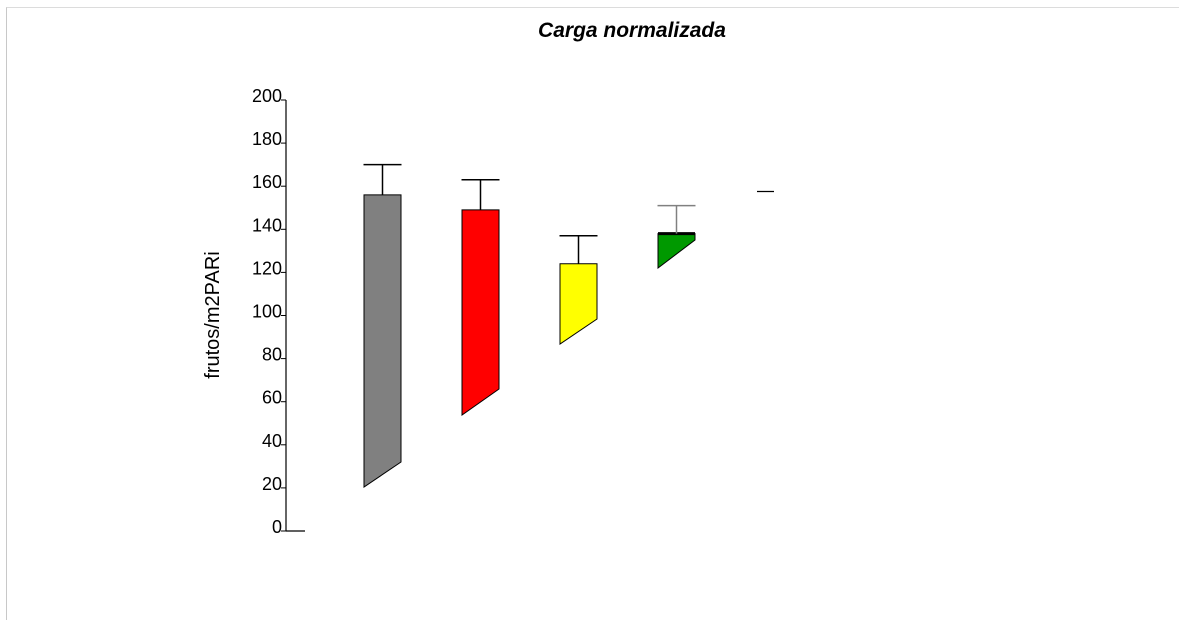 The height and width of the screenshot is (620, 1184). I want to click on y-axis-label: frutos/m2PARi, so click(213, 314).